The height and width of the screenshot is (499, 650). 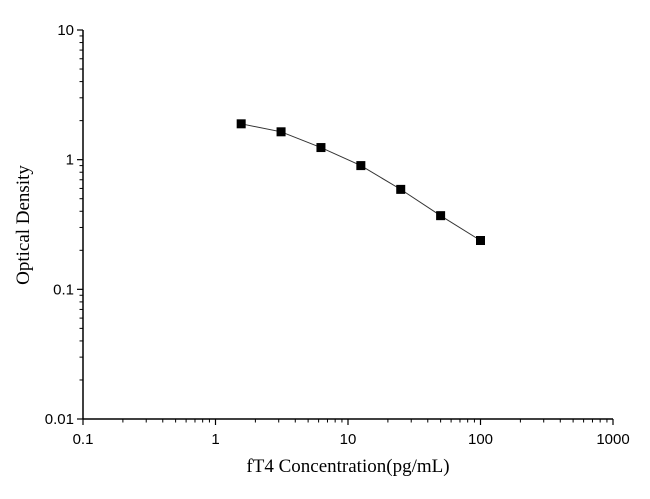 I want to click on y-axis-title: Optical Density, so click(x=23, y=225).